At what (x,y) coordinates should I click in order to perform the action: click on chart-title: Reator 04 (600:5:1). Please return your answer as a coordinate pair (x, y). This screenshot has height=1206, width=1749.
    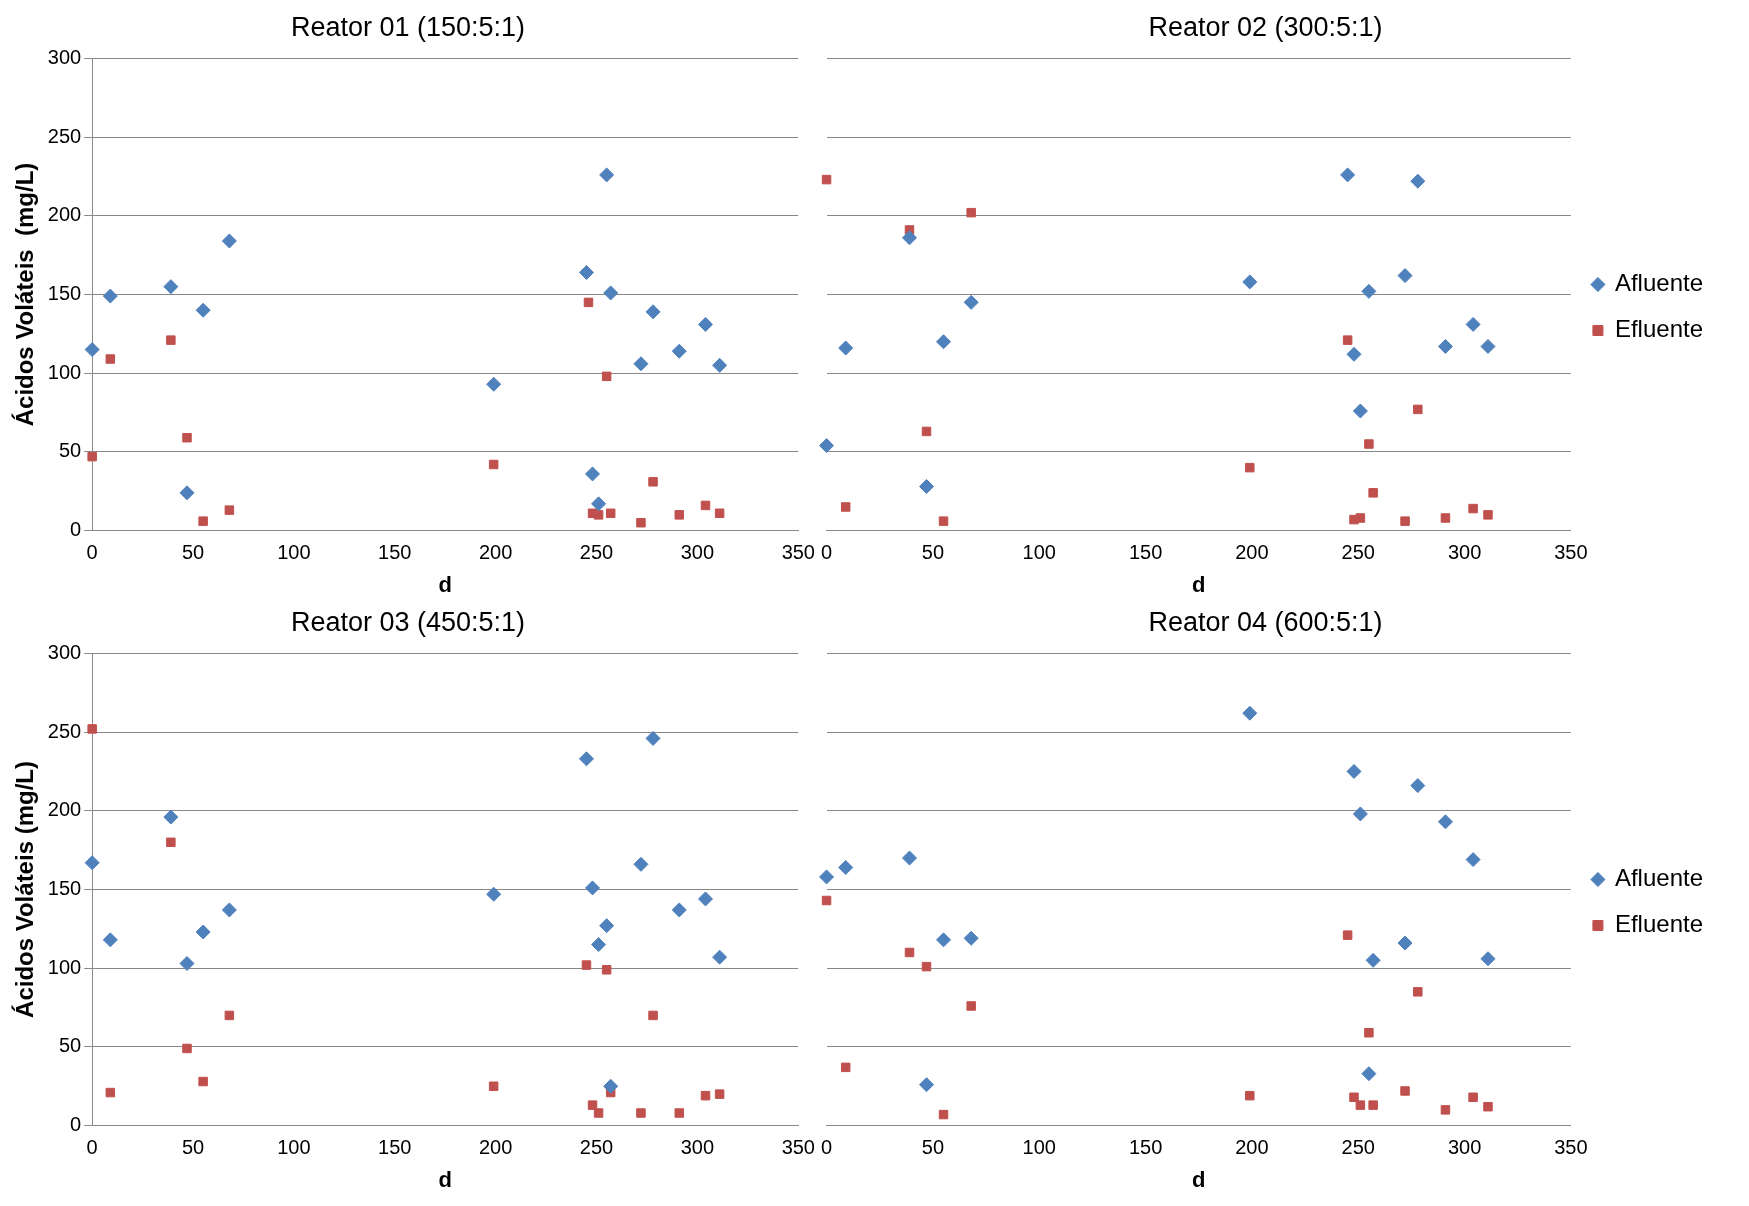
    Looking at the image, I should click on (1265, 621).